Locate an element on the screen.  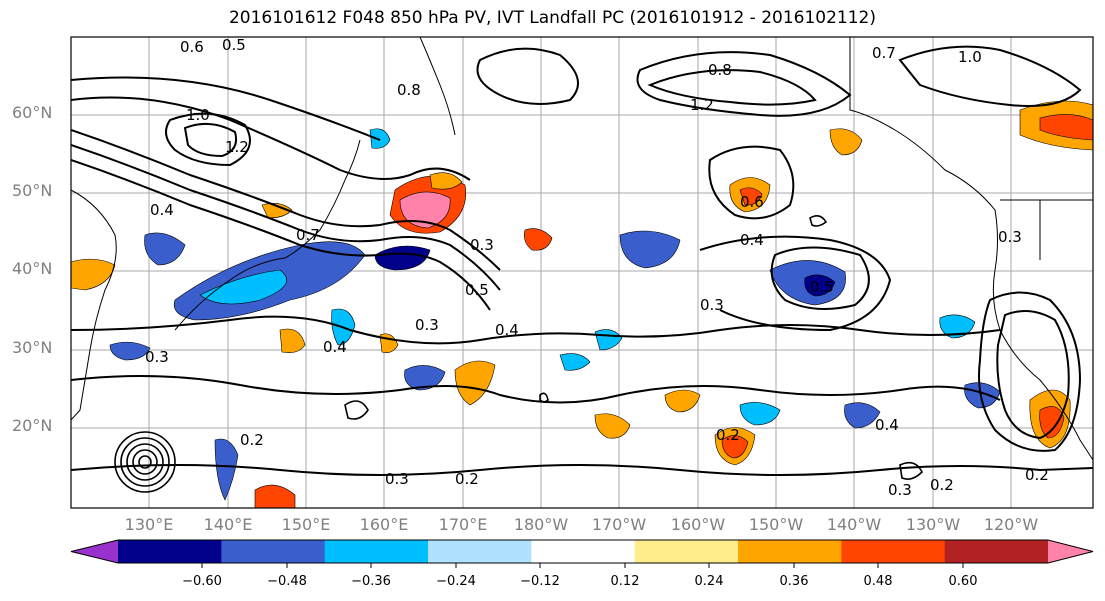
lat-label: 60°N is located at coordinates (32, 112).